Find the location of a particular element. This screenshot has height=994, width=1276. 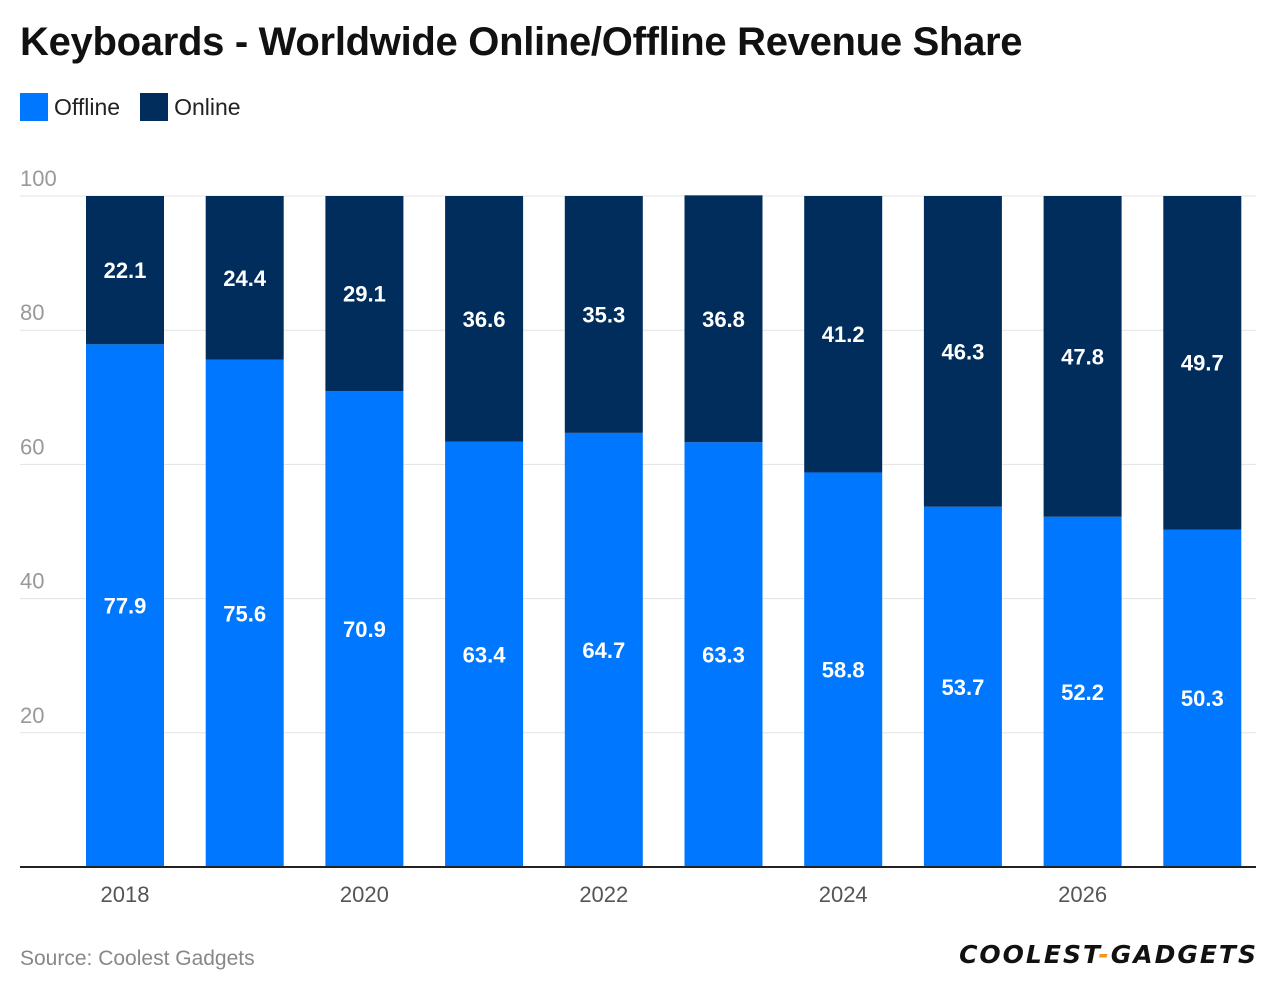

x-tick-label-2026: 2026 is located at coordinates (1082, 894).